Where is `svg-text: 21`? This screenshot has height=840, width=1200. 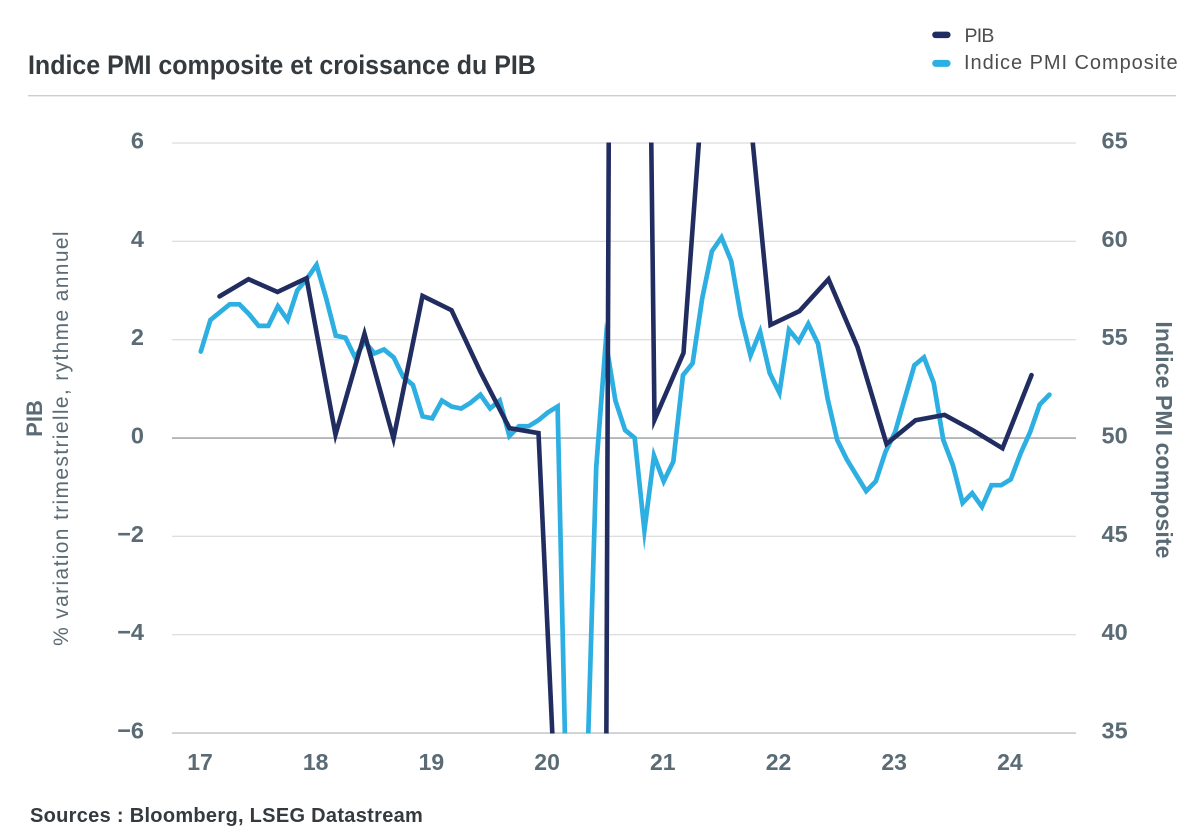 svg-text: 21 is located at coordinates (663, 762).